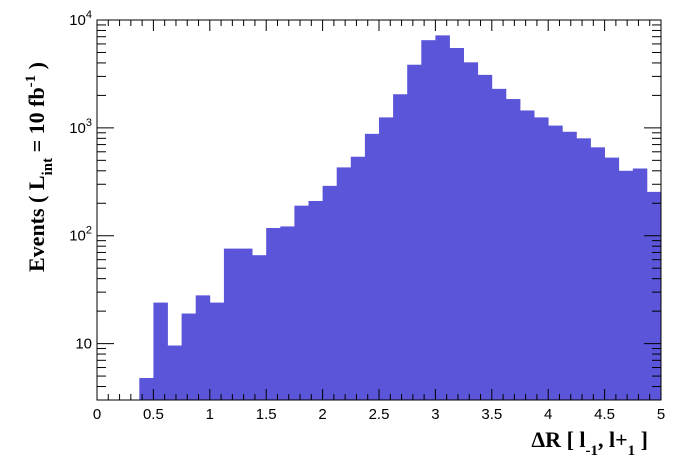 The width and height of the screenshot is (696, 472). I want to click on x-tick-label: 1, so click(210, 414).